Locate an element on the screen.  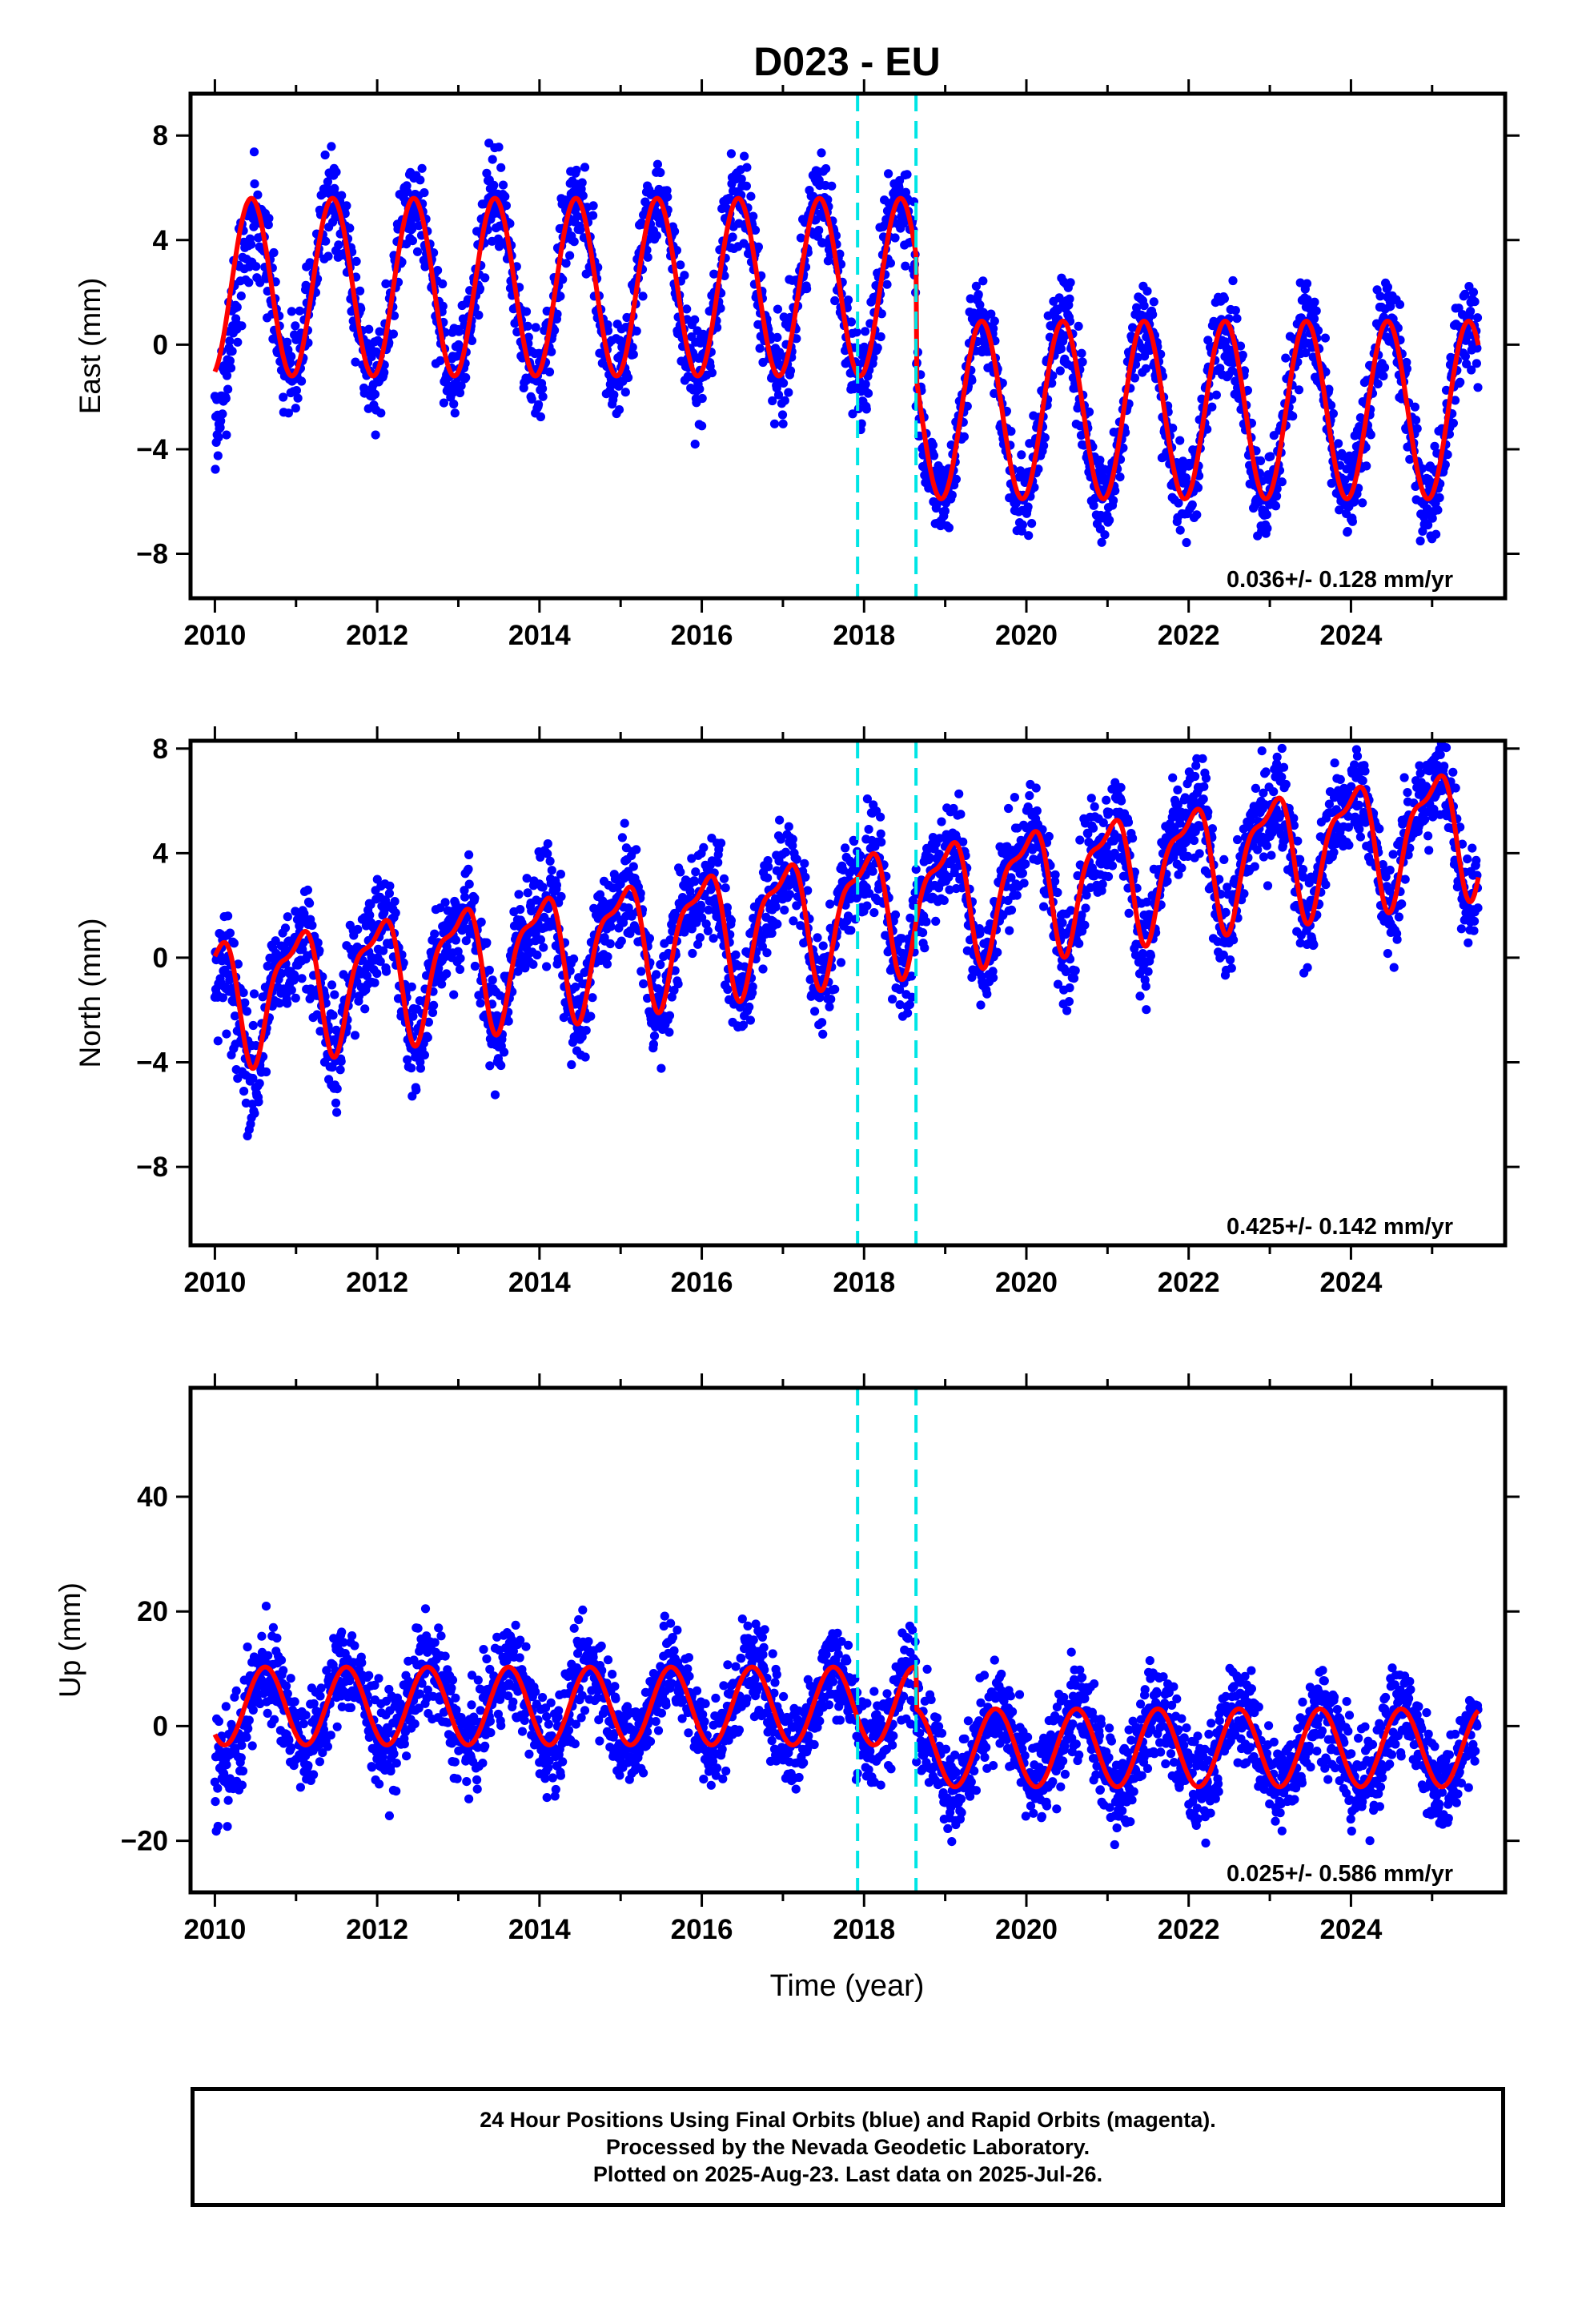
east-y-tick-label: 4 is located at coordinates (161, 240).